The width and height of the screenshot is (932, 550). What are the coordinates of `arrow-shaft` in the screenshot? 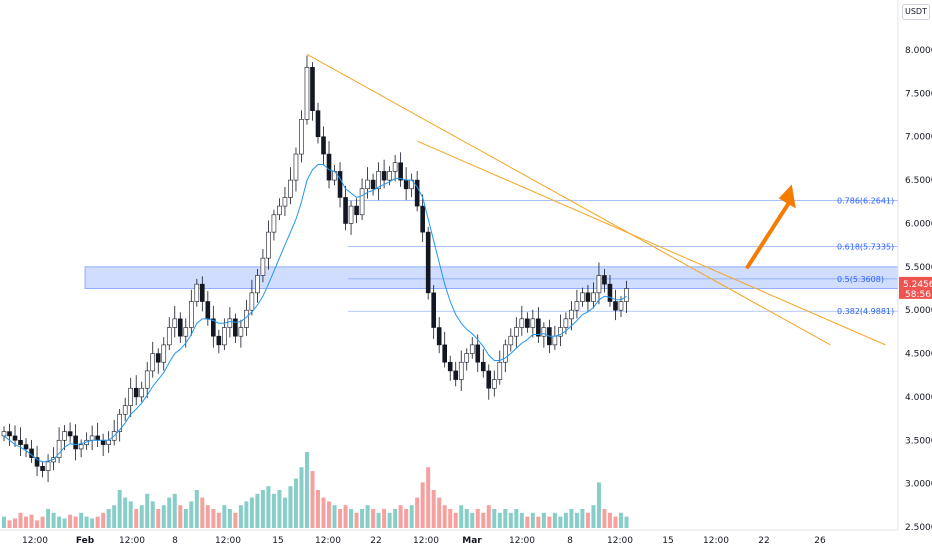 It's located at (769, 232).